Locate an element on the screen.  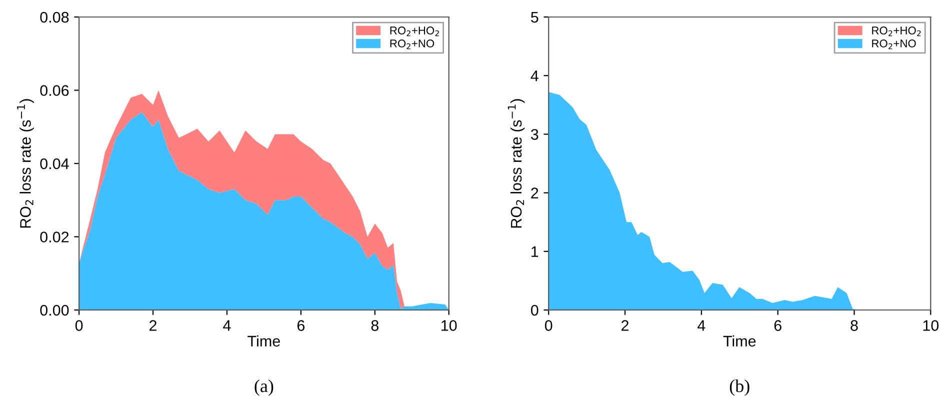
y-tick-label: 0.06 is located at coordinates (54, 90).